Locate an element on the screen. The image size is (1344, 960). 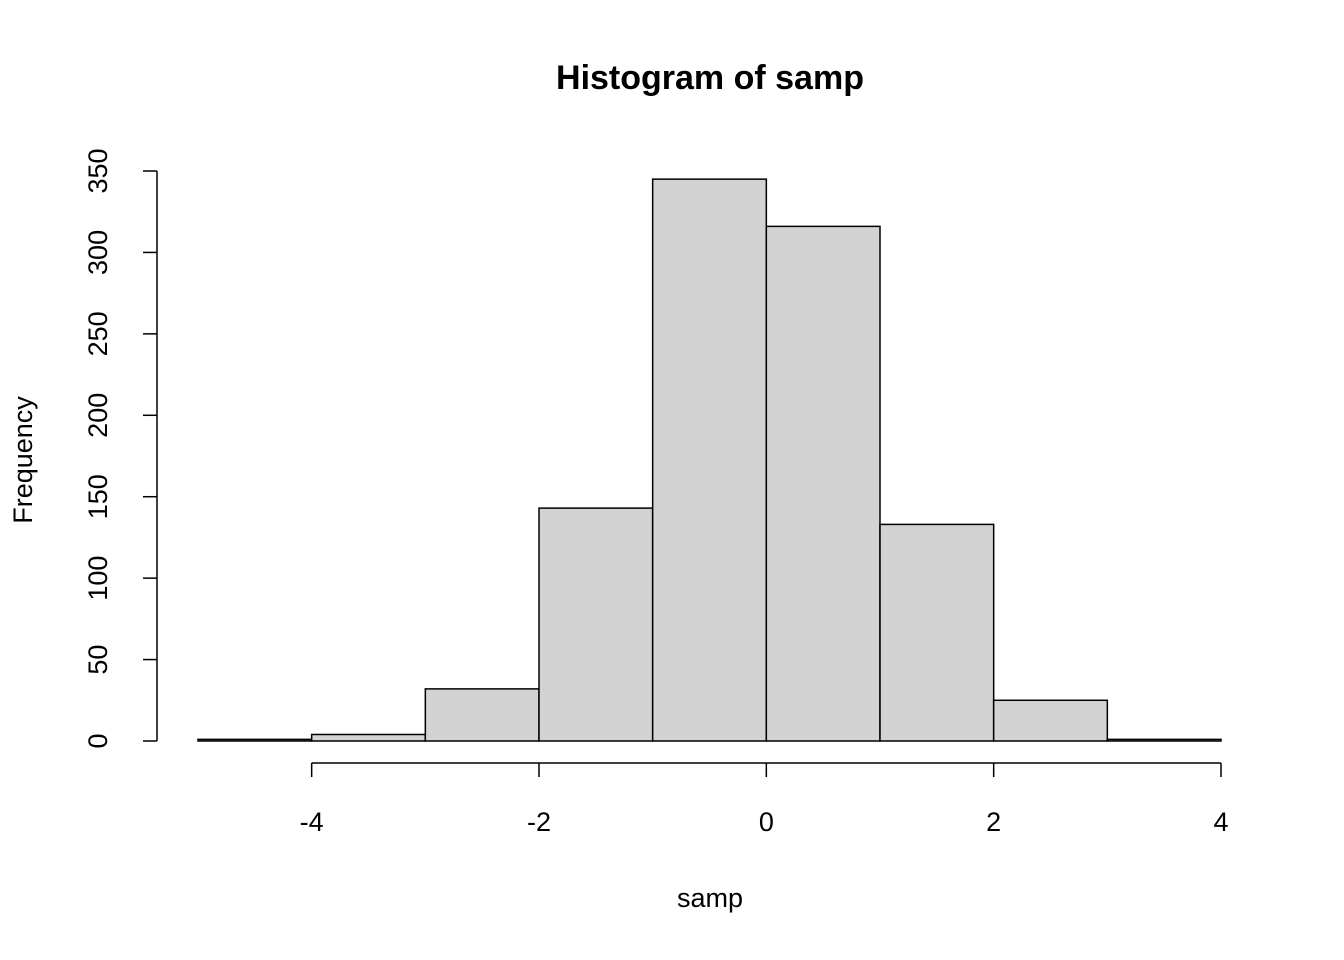
y-tick-label: 300 is located at coordinates (98, 252).